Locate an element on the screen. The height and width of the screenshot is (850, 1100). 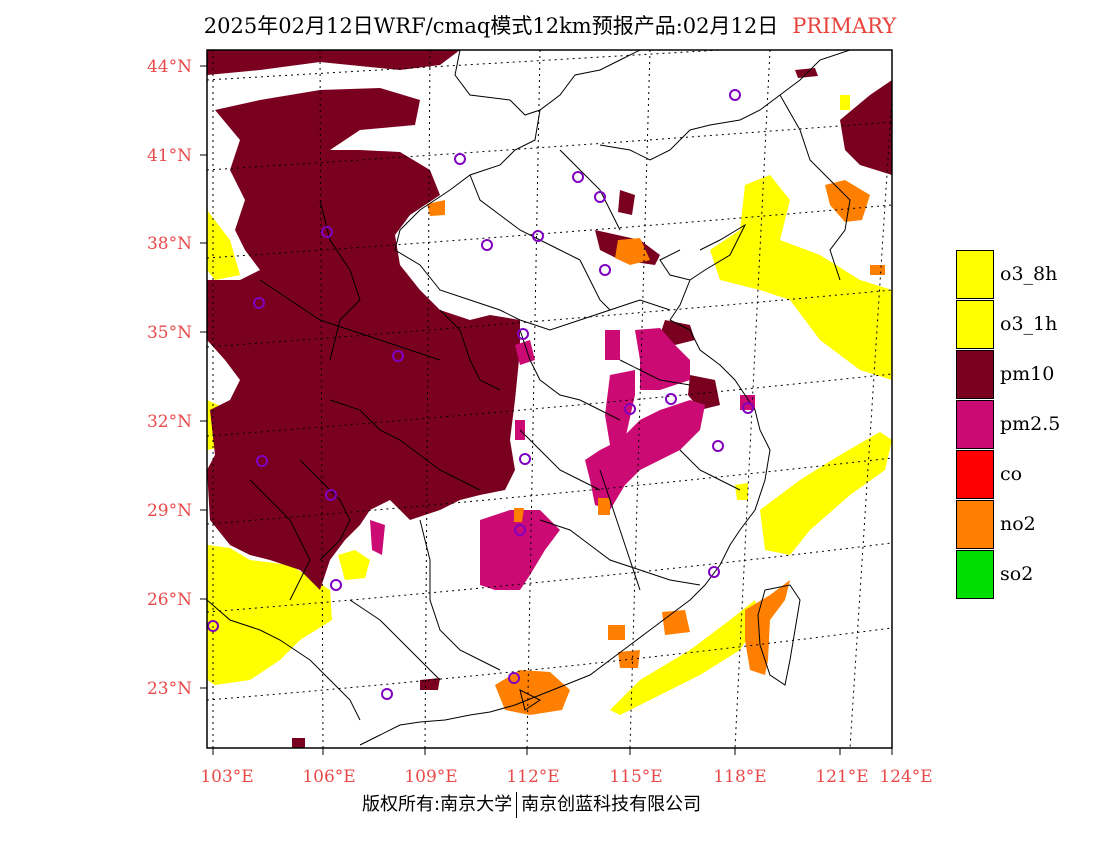
lat-label: 44°N is located at coordinates (169, 67).